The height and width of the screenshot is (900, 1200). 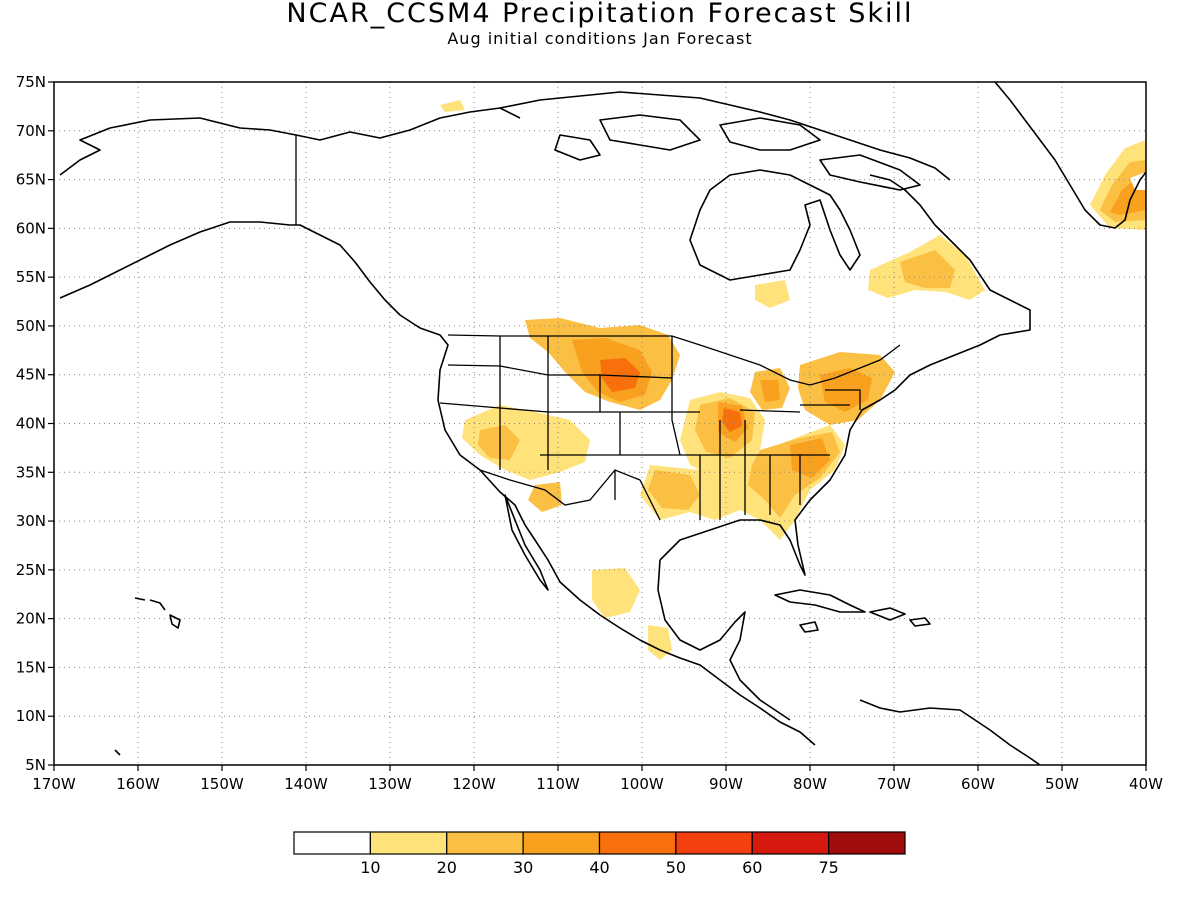 I want to click on x-tick-label: 60W, so click(x=978, y=784).